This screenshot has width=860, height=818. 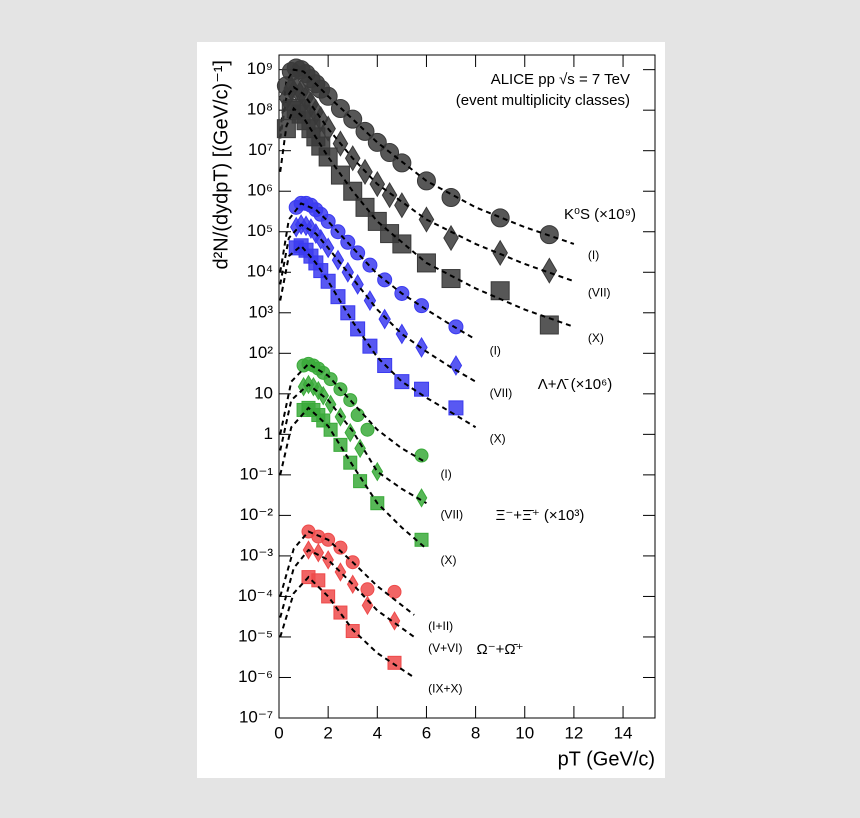 What do you see at coordinates (256, 514) in the screenshot?
I see `y-tick-label: 10⁻²` at bounding box center [256, 514].